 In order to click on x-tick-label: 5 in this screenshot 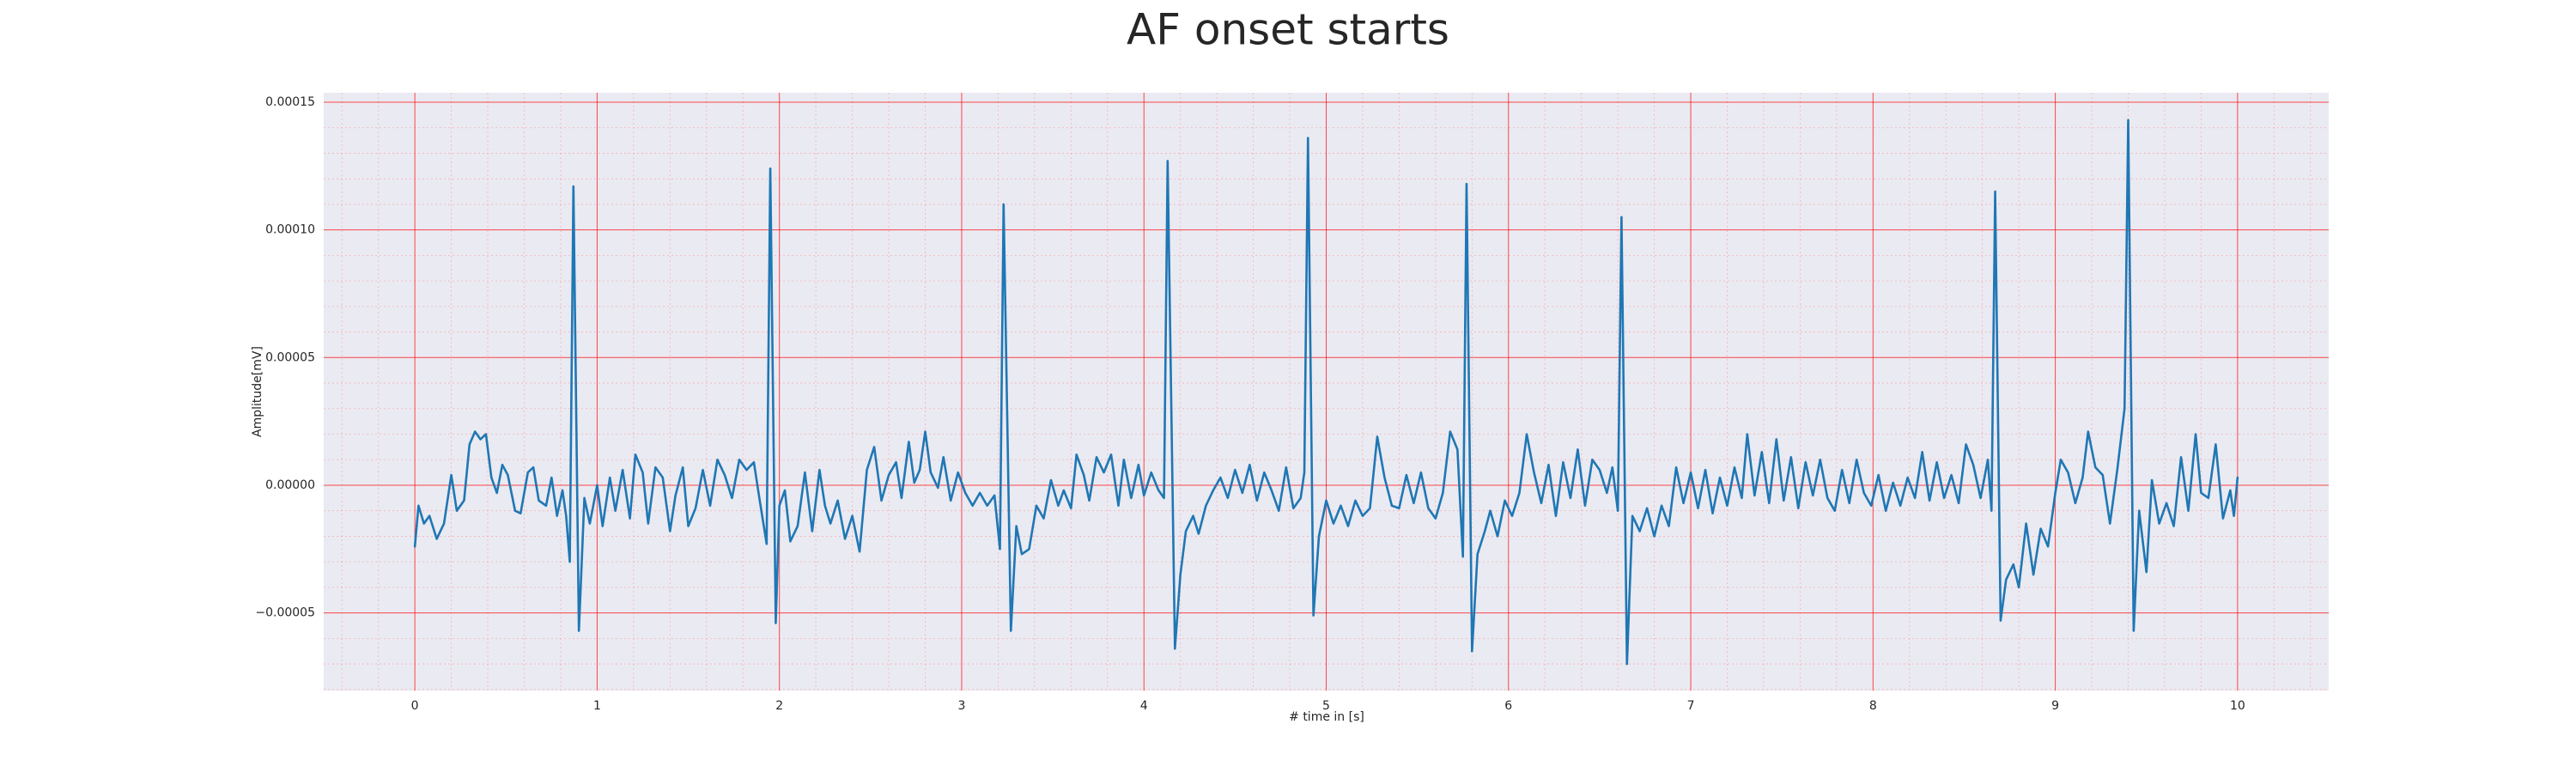, I will do `click(1326, 706)`.